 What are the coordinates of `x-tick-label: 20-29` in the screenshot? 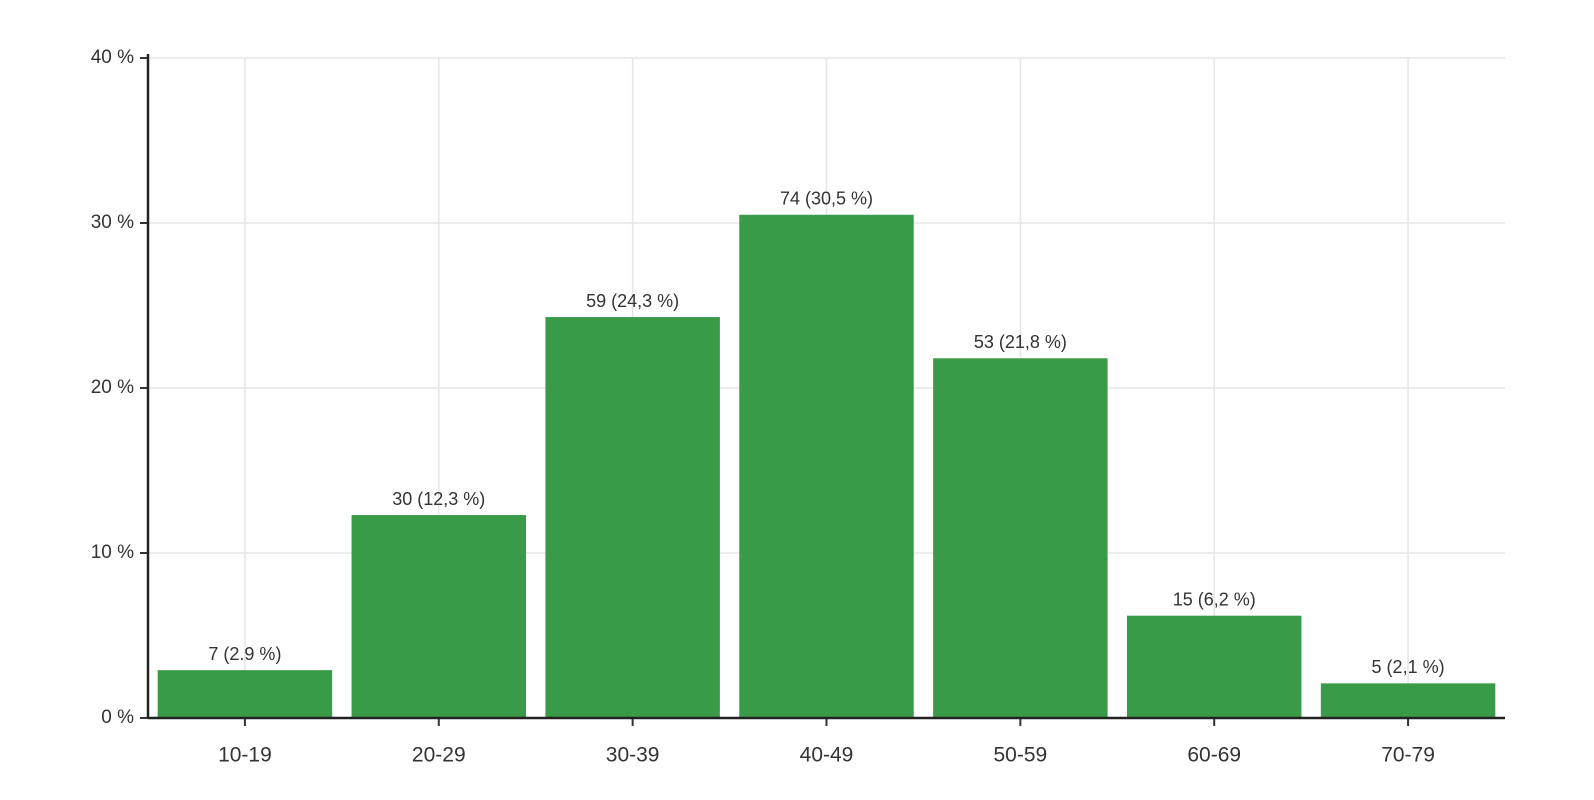 It's located at (439, 755).